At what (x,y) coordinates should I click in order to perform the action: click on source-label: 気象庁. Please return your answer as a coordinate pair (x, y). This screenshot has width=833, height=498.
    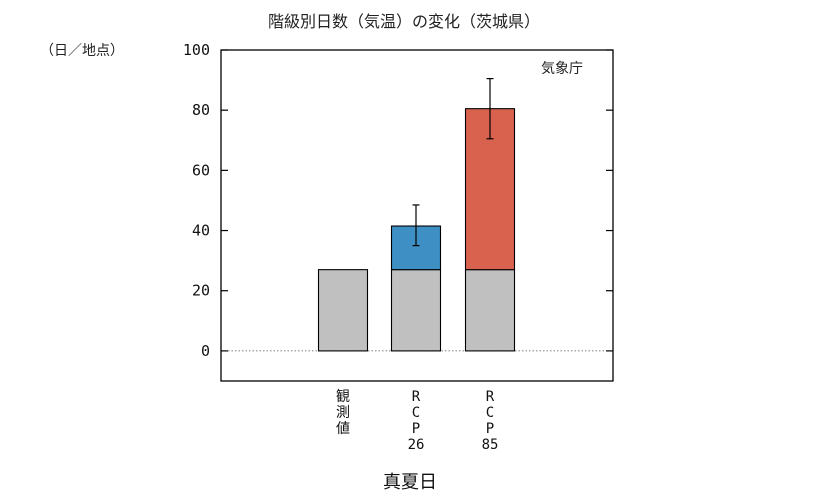
    Looking at the image, I should click on (562, 69).